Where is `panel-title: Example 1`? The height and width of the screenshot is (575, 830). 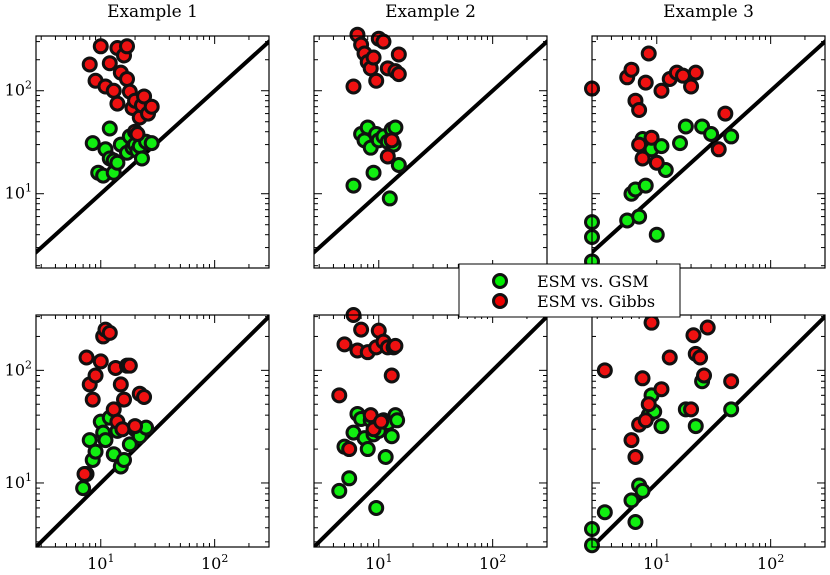
panel-title: Example 1 is located at coordinates (152, 12).